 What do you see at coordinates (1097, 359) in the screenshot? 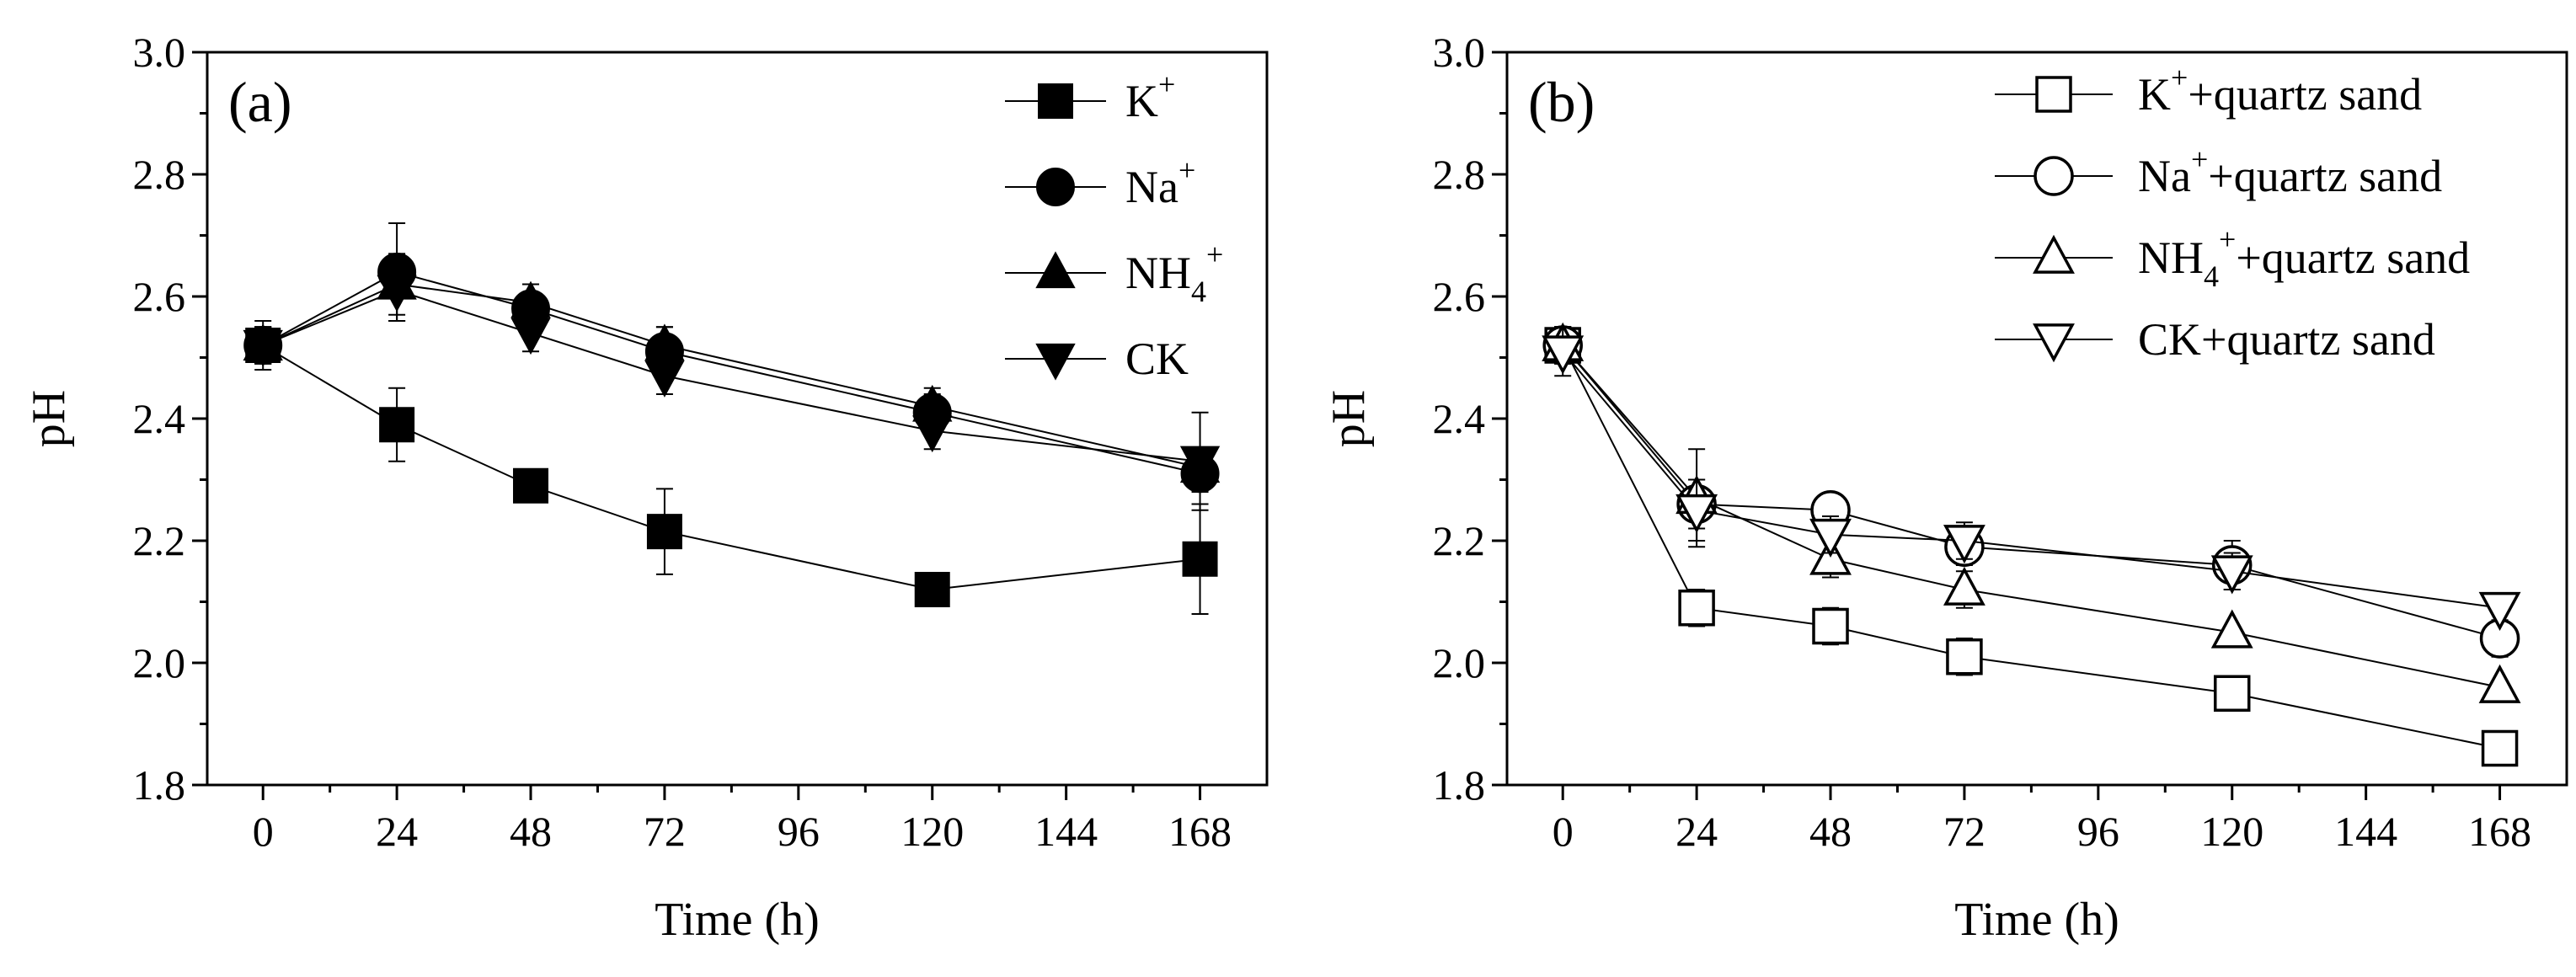
I see `legend-item-3: CK` at bounding box center [1097, 359].